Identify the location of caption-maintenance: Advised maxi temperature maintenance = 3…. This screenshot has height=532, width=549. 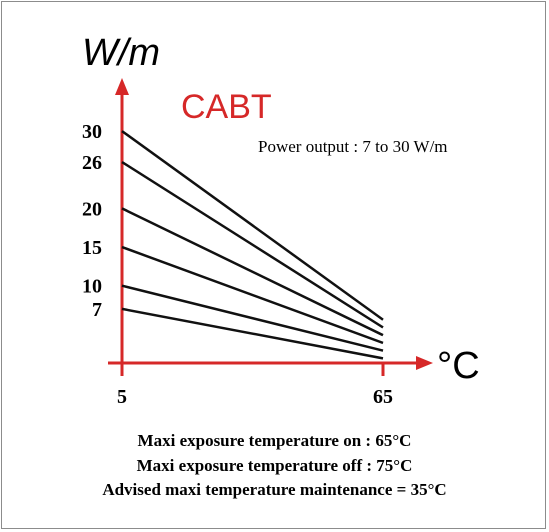
(274, 489).